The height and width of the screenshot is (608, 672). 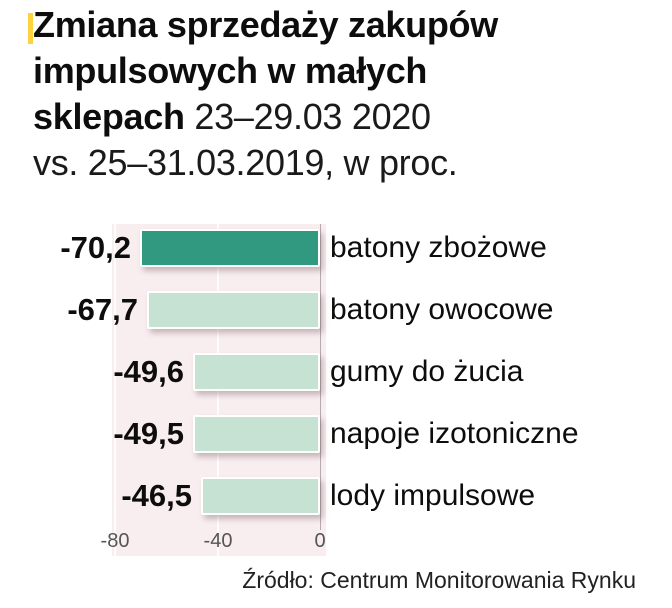 I want to click on x-tick-zero: 0, so click(x=320, y=541).